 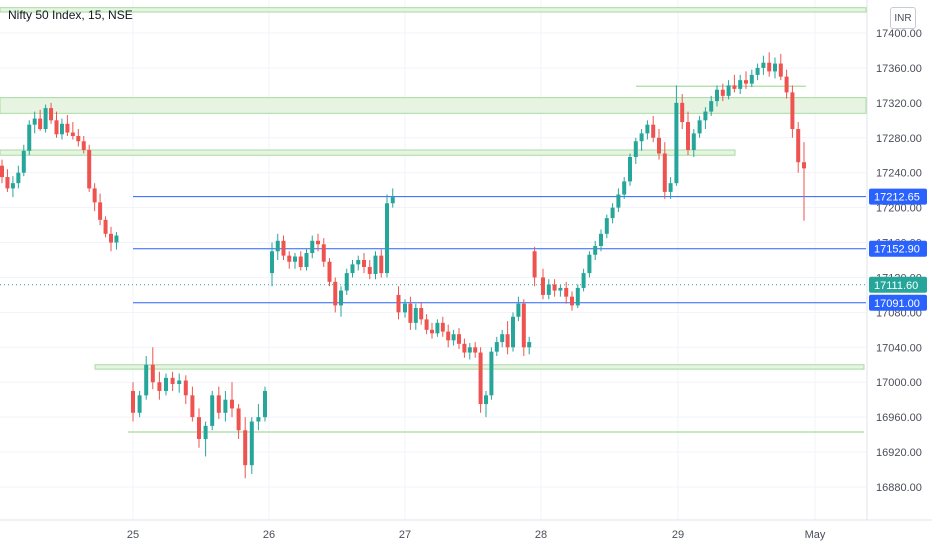 What do you see at coordinates (899, 174) in the screenshot?
I see `price-tick-label: 17240.00` at bounding box center [899, 174].